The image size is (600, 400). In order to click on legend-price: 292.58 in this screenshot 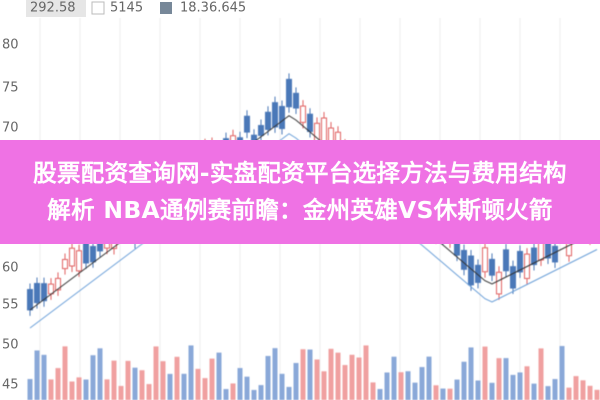, I will do `click(53, 8)`.